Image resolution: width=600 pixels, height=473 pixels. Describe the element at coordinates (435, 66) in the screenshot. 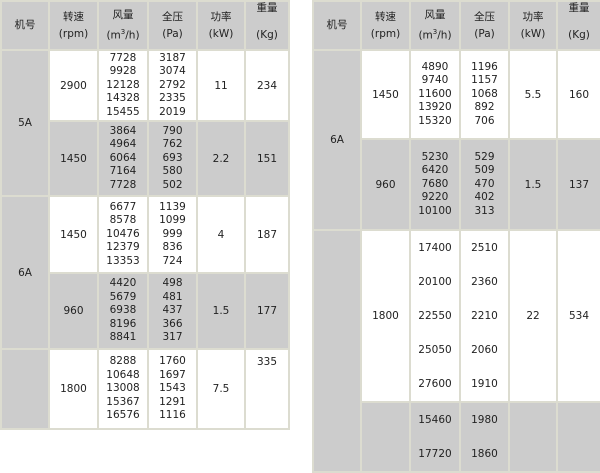

I see `flow-value: 4890` at that location.